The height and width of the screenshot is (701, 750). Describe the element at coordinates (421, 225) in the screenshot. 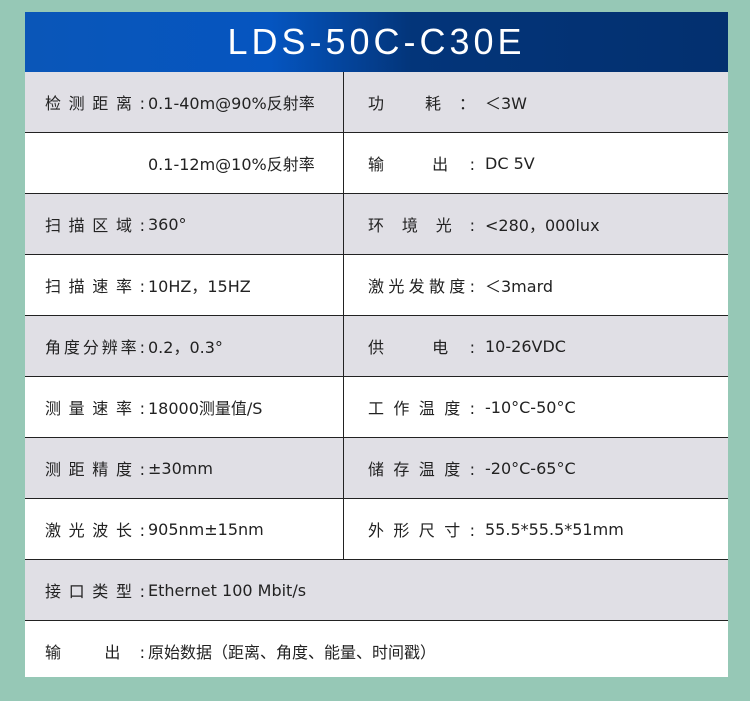

I see `spec-label: 环 境 光 :` at that location.